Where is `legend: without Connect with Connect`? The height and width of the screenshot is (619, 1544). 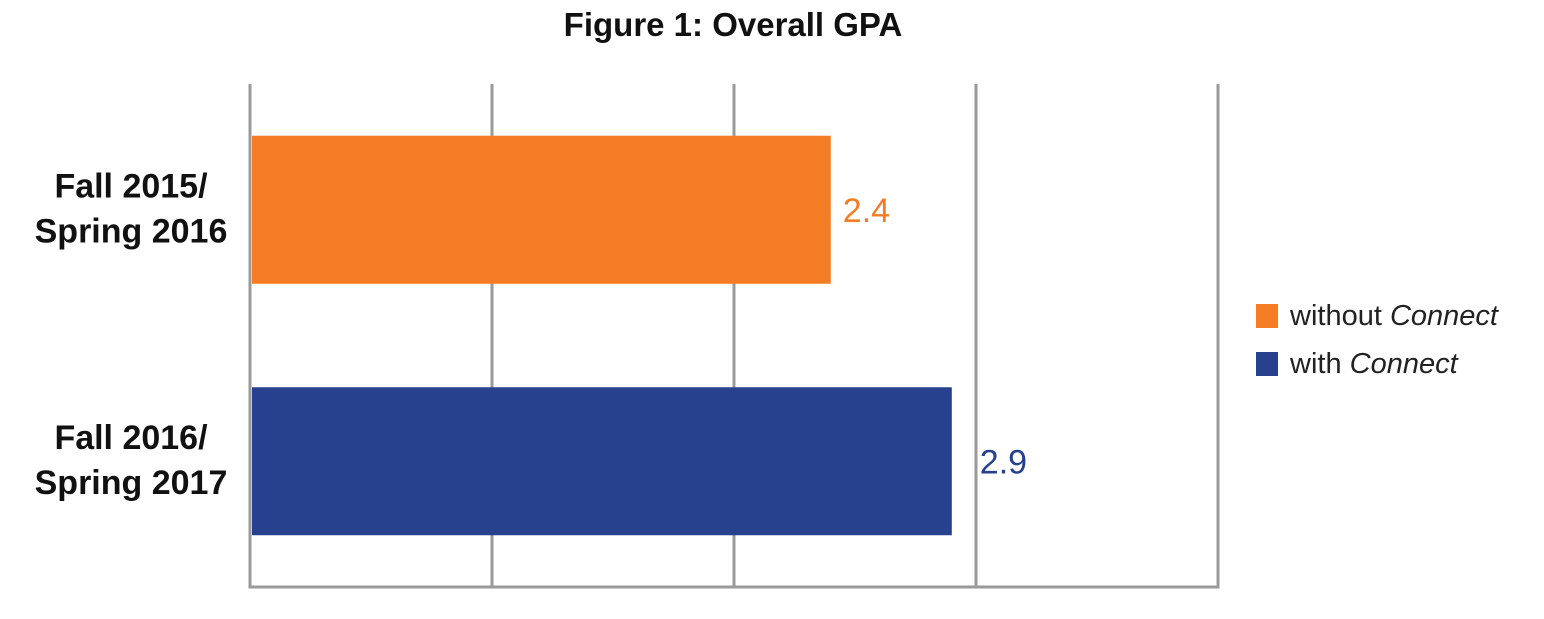 legend: without Connect with Connect is located at coordinates (1377, 340).